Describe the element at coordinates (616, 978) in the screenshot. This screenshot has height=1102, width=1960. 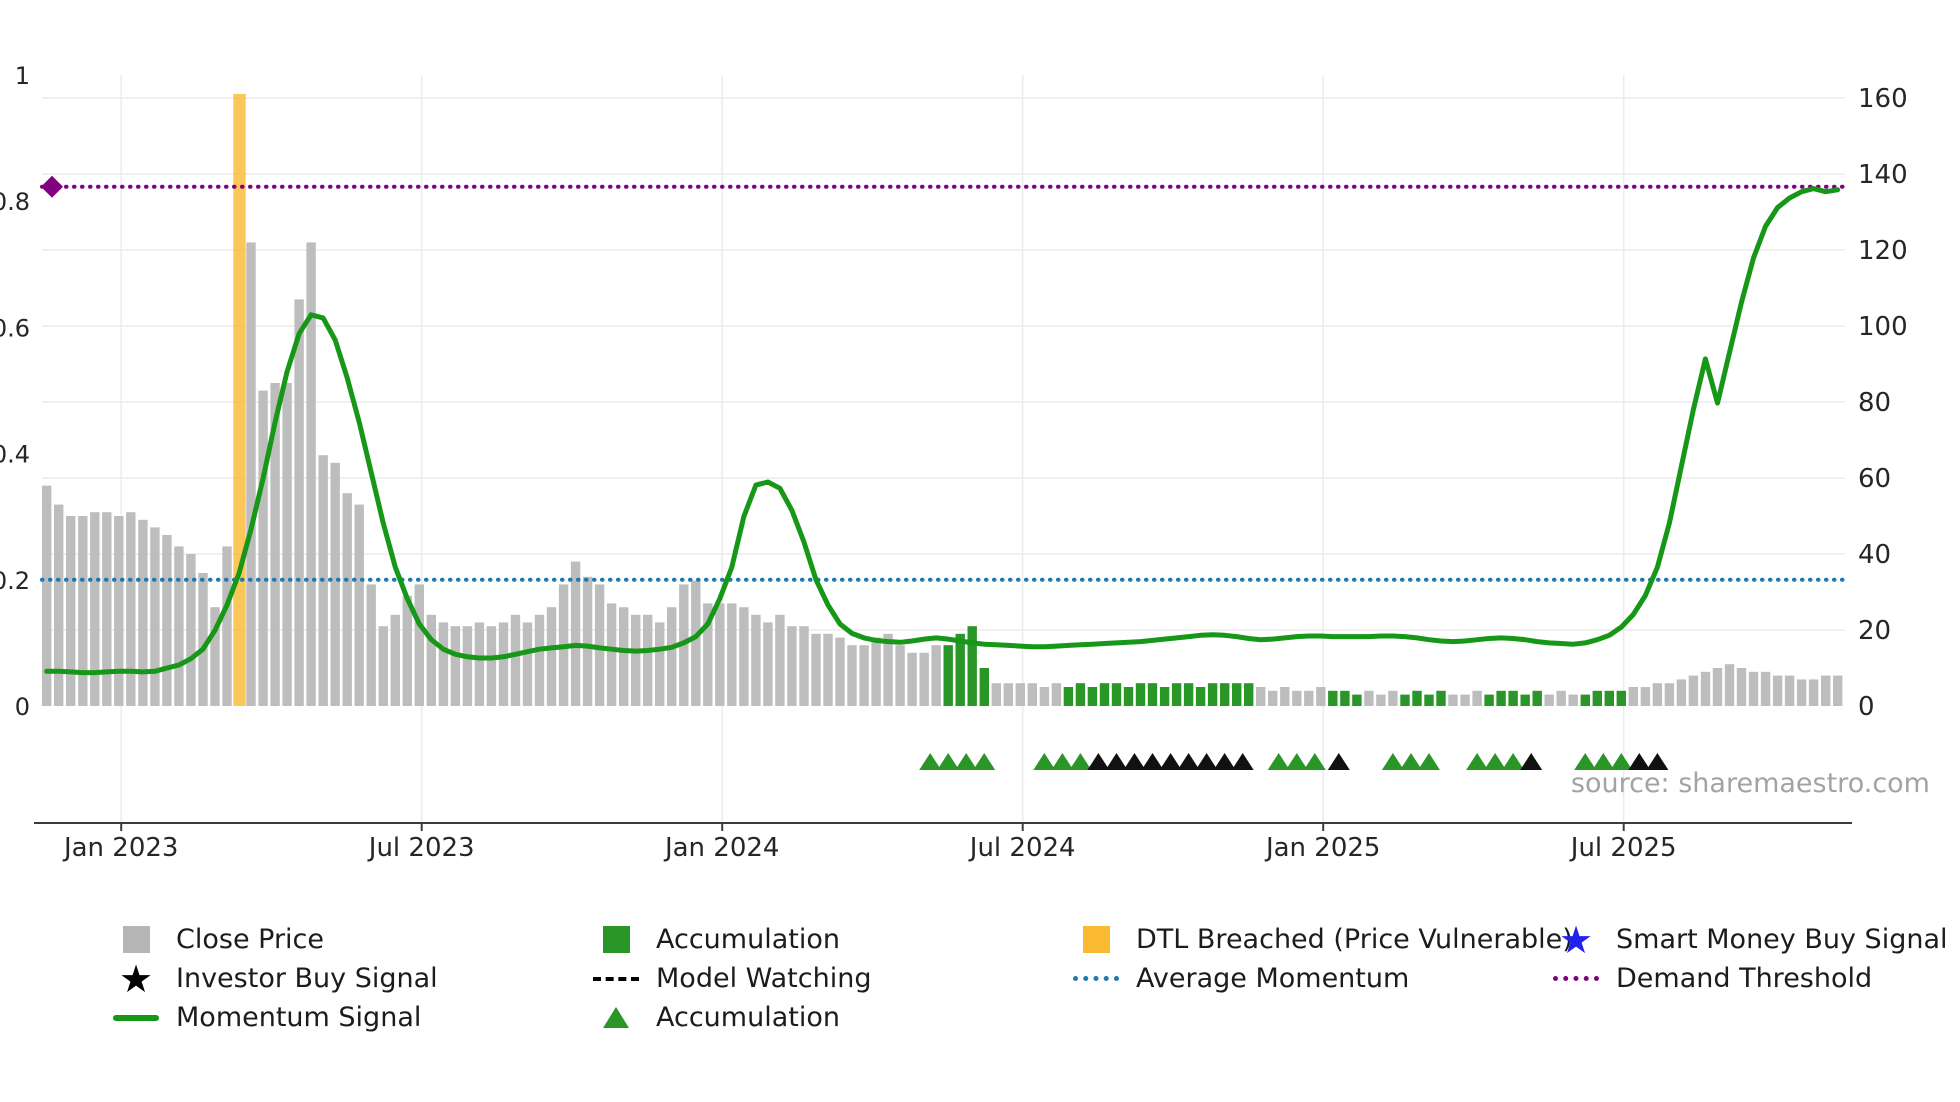
I see `dashed-marker-icon` at that location.